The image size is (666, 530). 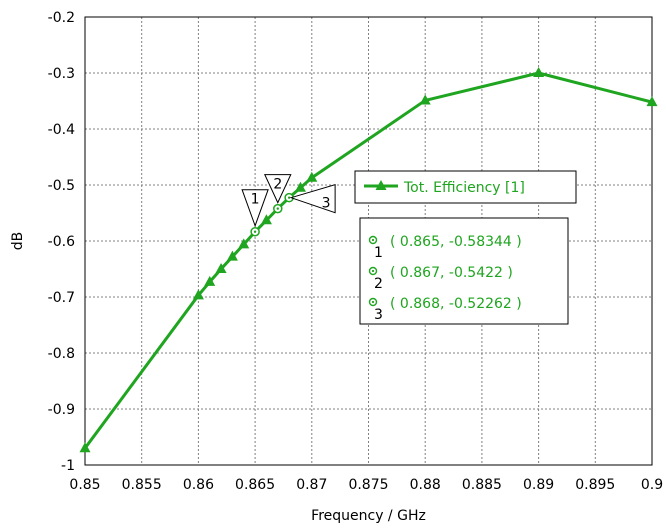 I want to click on readout-marker-value: ( 0.865, -0.58344 ), so click(x=456, y=242).